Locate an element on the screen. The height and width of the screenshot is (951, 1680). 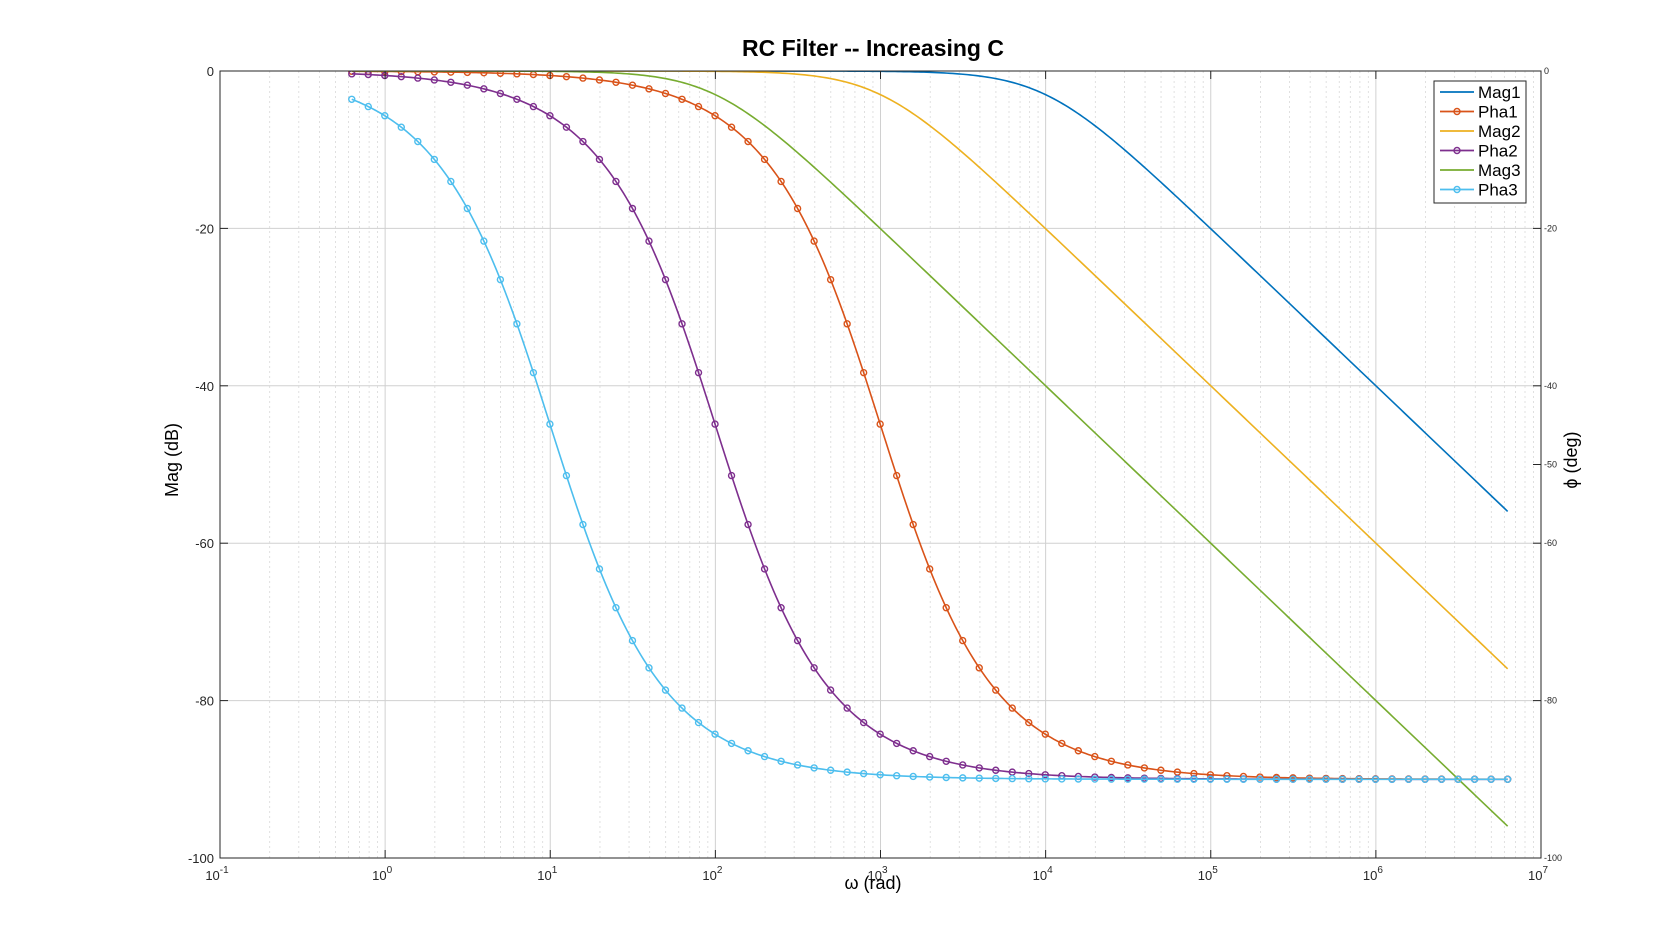
y-tick-label-left: -20 is located at coordinates (204, 228).